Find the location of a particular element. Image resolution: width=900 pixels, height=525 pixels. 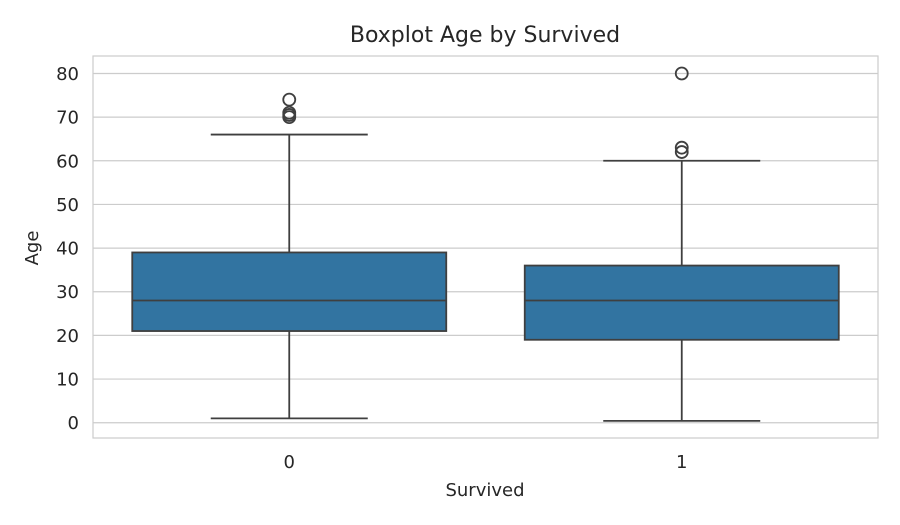

y-tick-label: 80 is located at coordinates (67, 74).